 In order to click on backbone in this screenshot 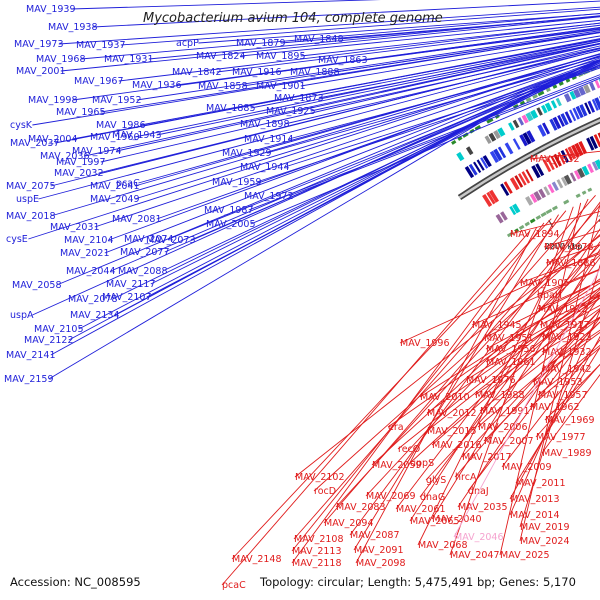, I will do `click(529, 159)`.